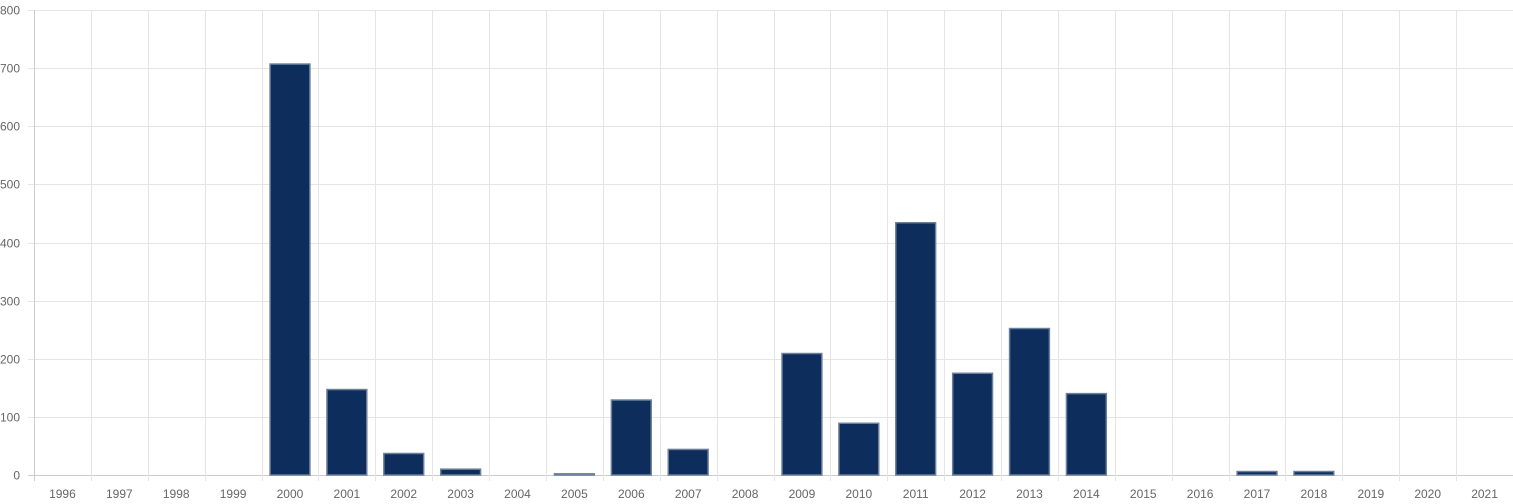  Describe the element at coordinates (972, 494) in the screenshot. I see `x-tick-label: 2012` at that location.